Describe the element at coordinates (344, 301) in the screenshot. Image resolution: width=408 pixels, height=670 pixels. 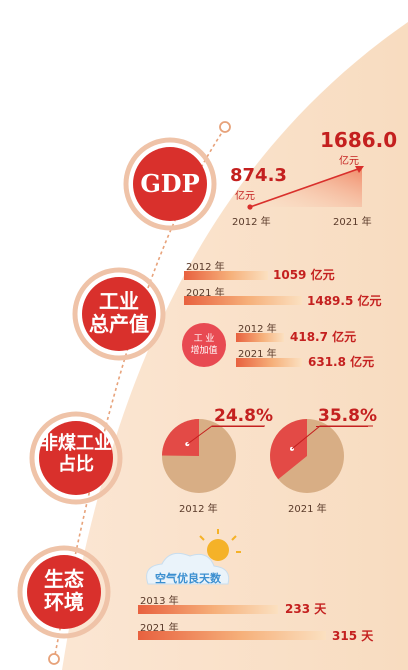
I see `industry-2021-value: 1489.5 亿元` at that location.